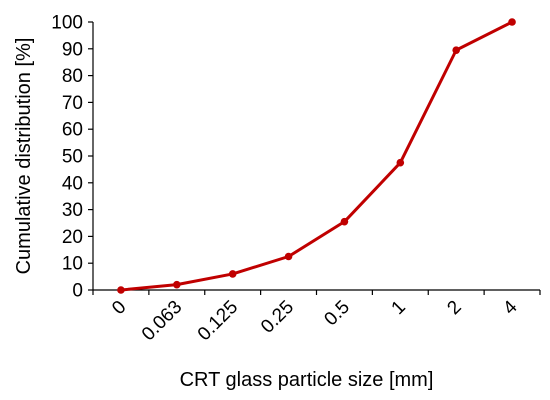 The width and height of the screenshot is (550, 400). I want to click on y-axis-label: Cumulative distribution [%], so click(24, 156).